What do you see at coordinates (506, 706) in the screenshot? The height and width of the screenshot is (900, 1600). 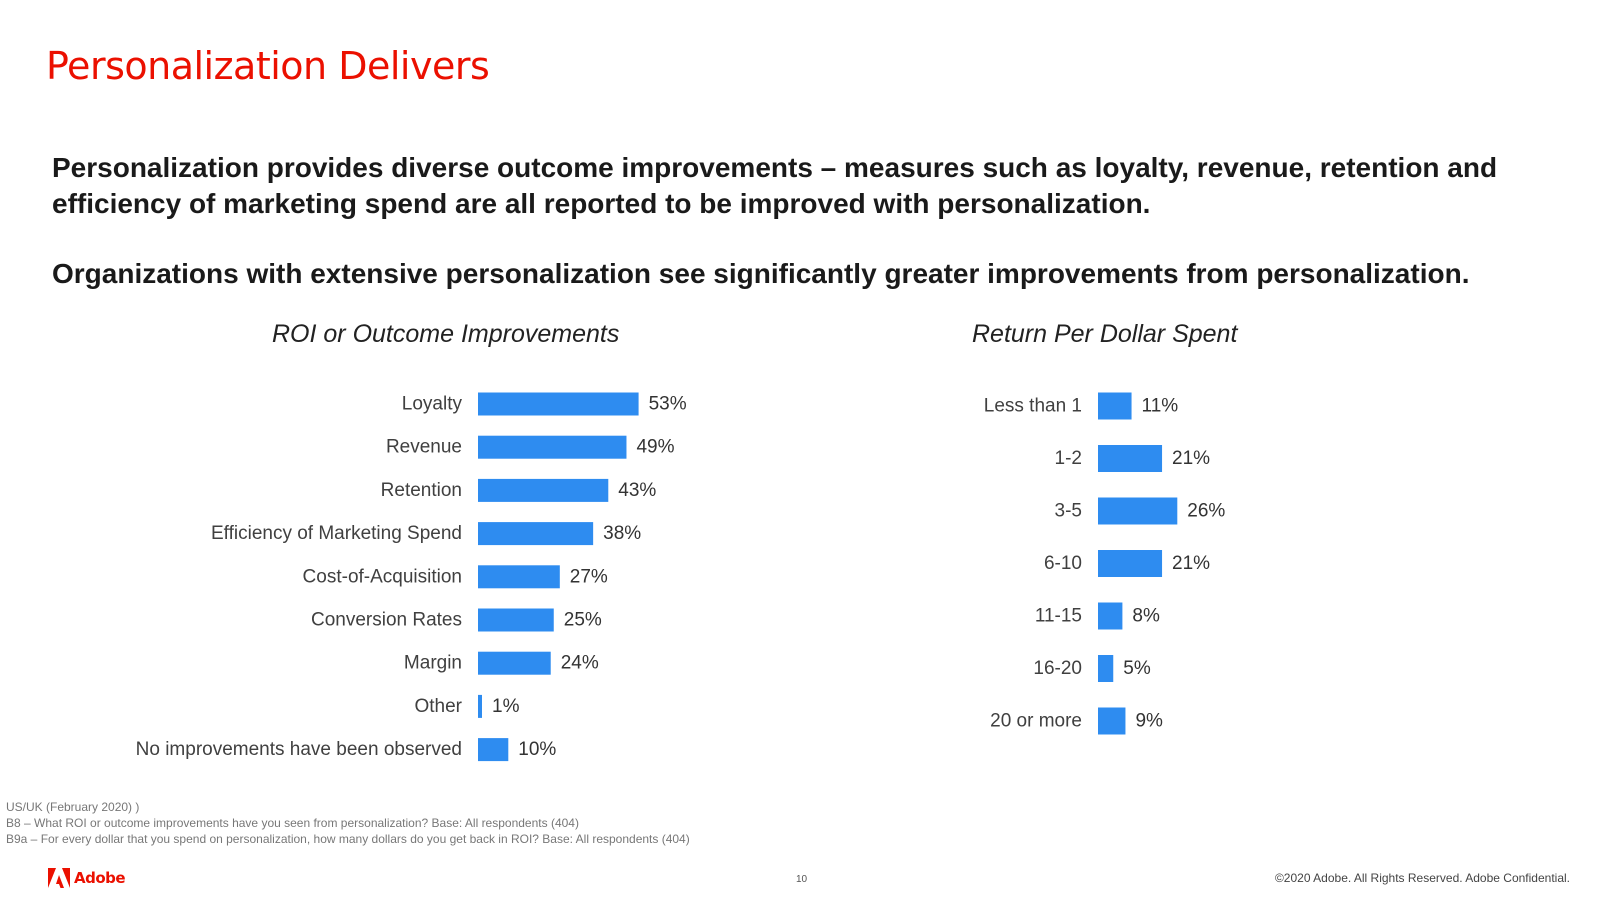 I see `roi-value-label: 1%` at bounding box center [506, 706].